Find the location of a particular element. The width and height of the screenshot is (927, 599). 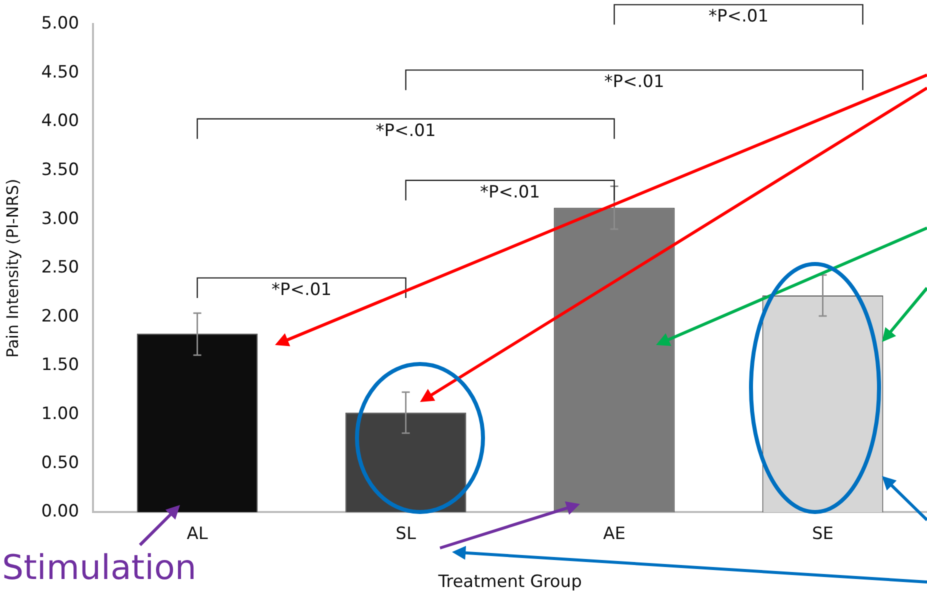

y-tick-label: 2.50 is located at coordinates (60, 268).